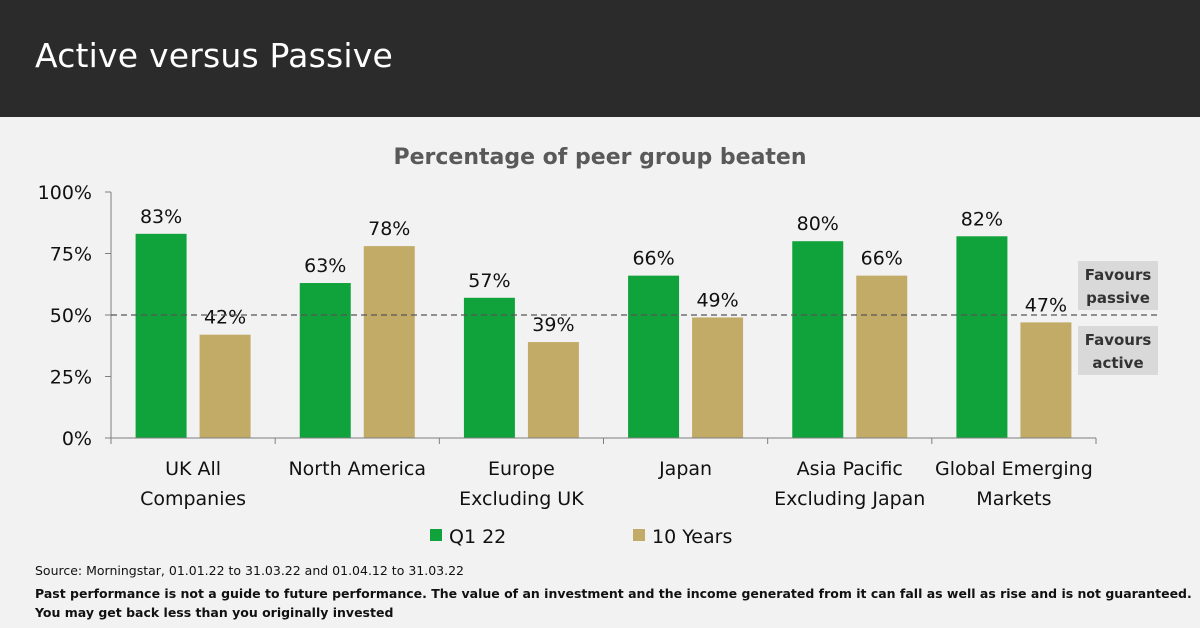  Describe the element at coordinates (477, 537) in the screenshot. I see `legend-label: Q1 22` at that location.